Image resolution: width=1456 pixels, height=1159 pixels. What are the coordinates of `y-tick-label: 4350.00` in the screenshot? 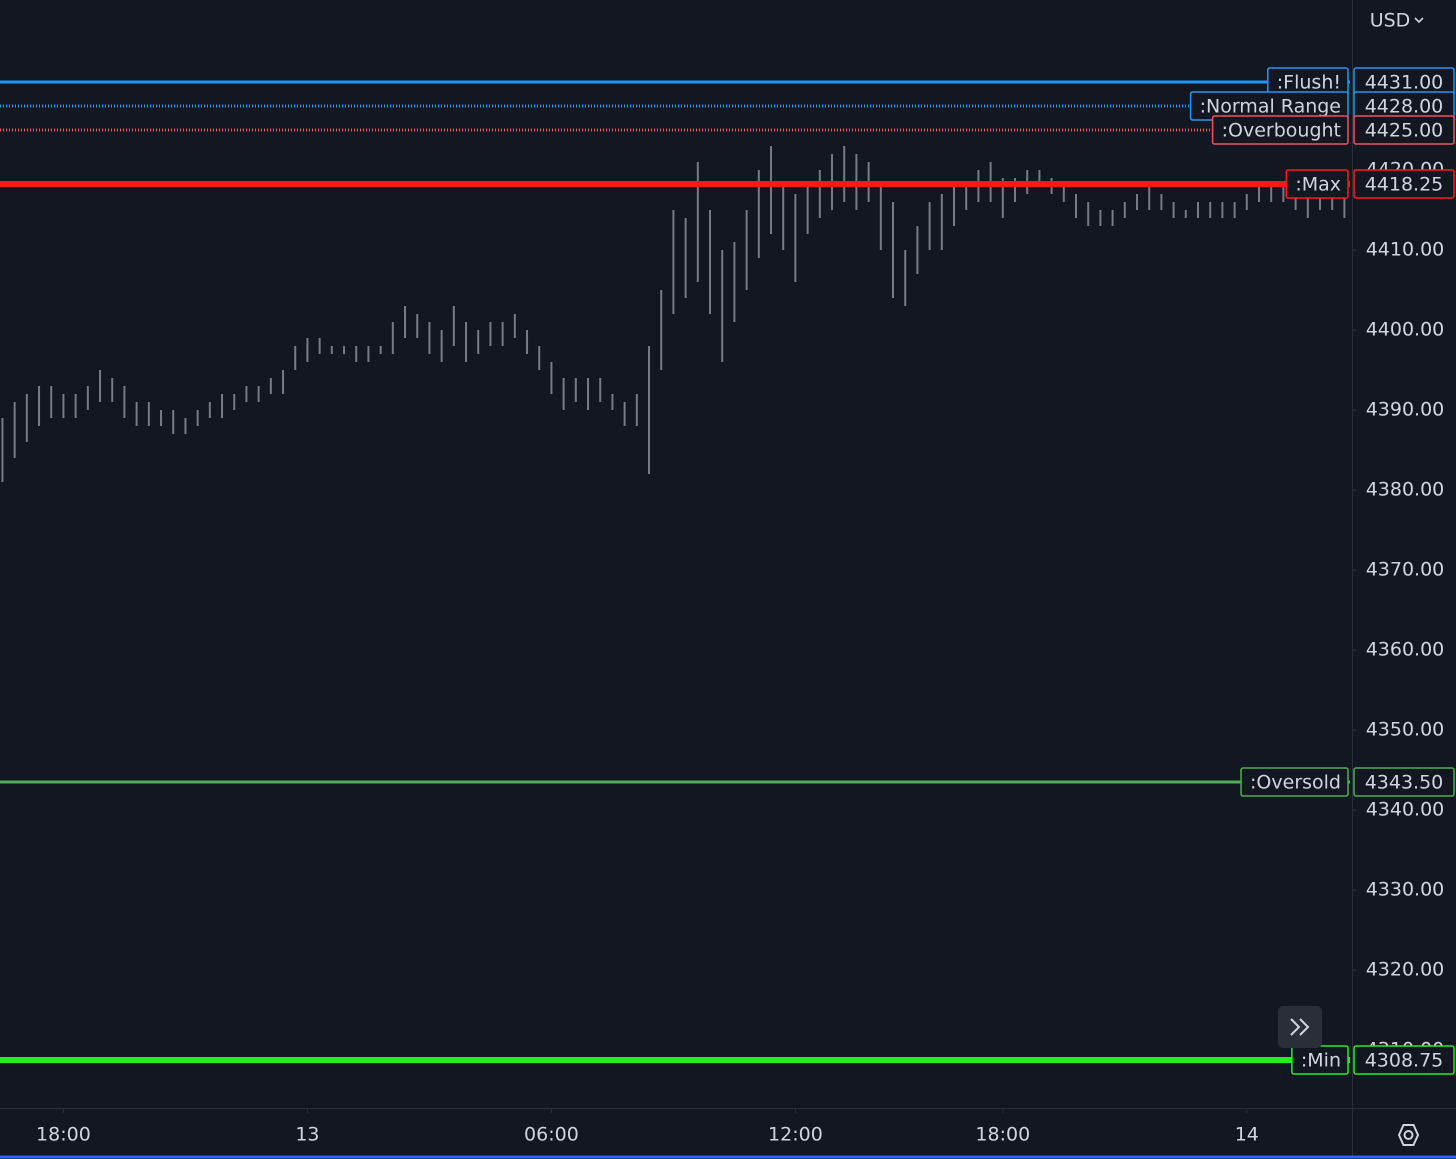 It's located at (1405, 730).